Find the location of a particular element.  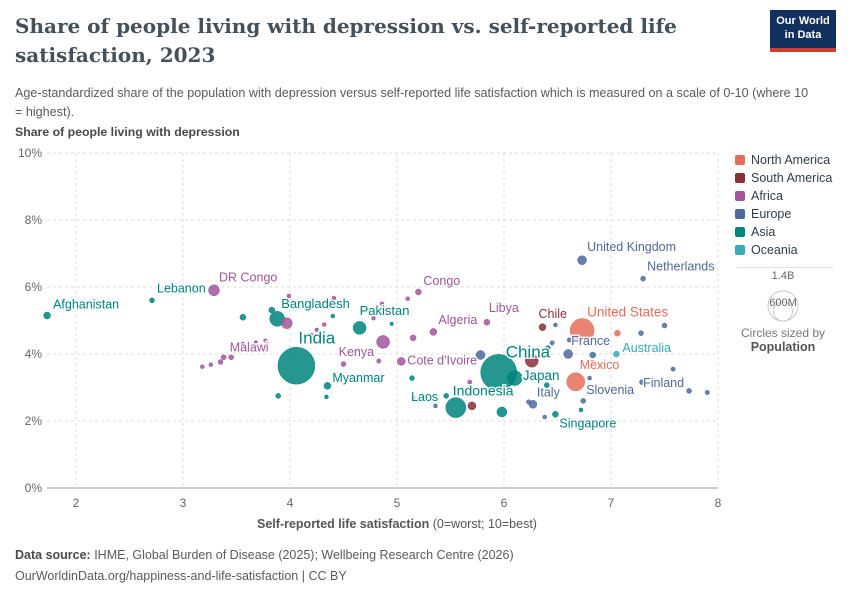

country-label-china: China is located at coordinates (528, 352).